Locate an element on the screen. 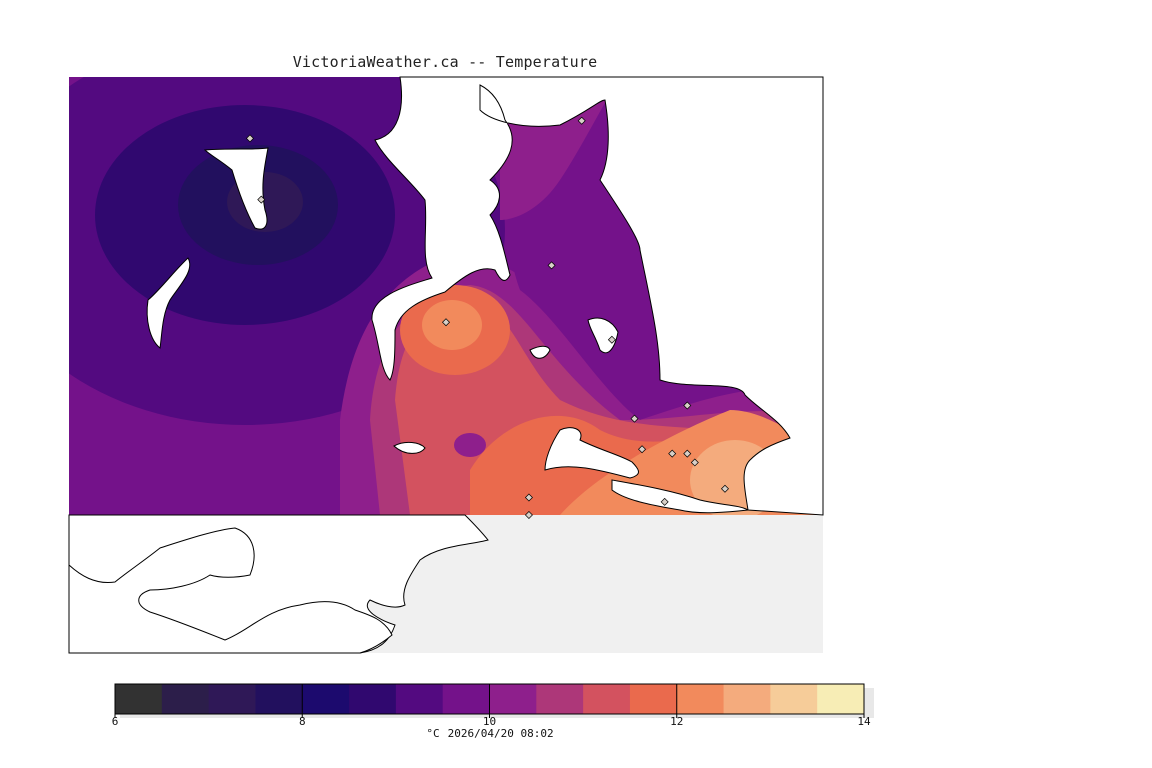 The width and height of the screenshot is (1152, 768). legend-tick-label: 10 is located at coordinates (489, 721).